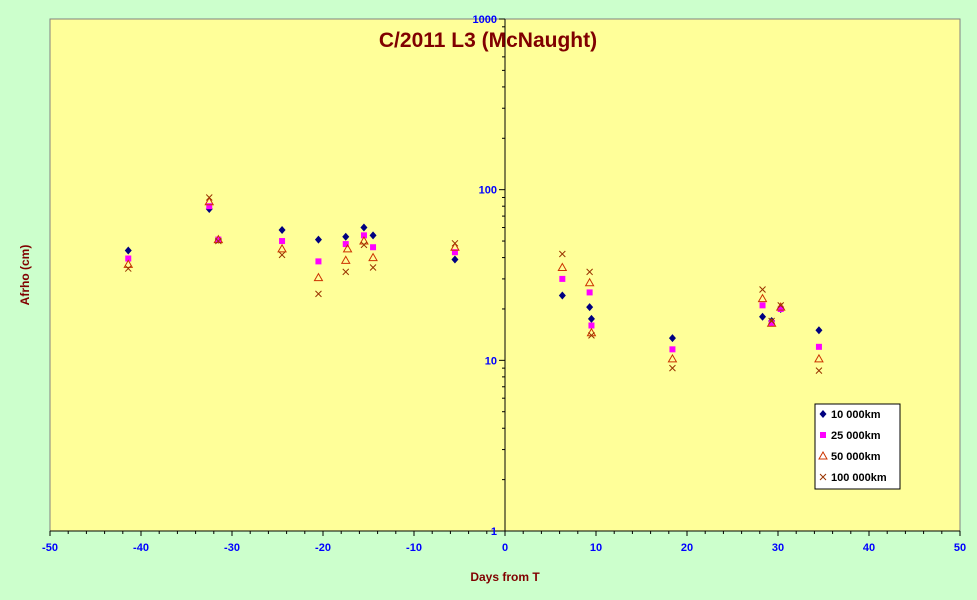 Image resolution: width=977 pixels, height=600 pixels. Describe the element at coordinates (414, 548) in the screenshot. I see `x-tick-label: -10` at that location.